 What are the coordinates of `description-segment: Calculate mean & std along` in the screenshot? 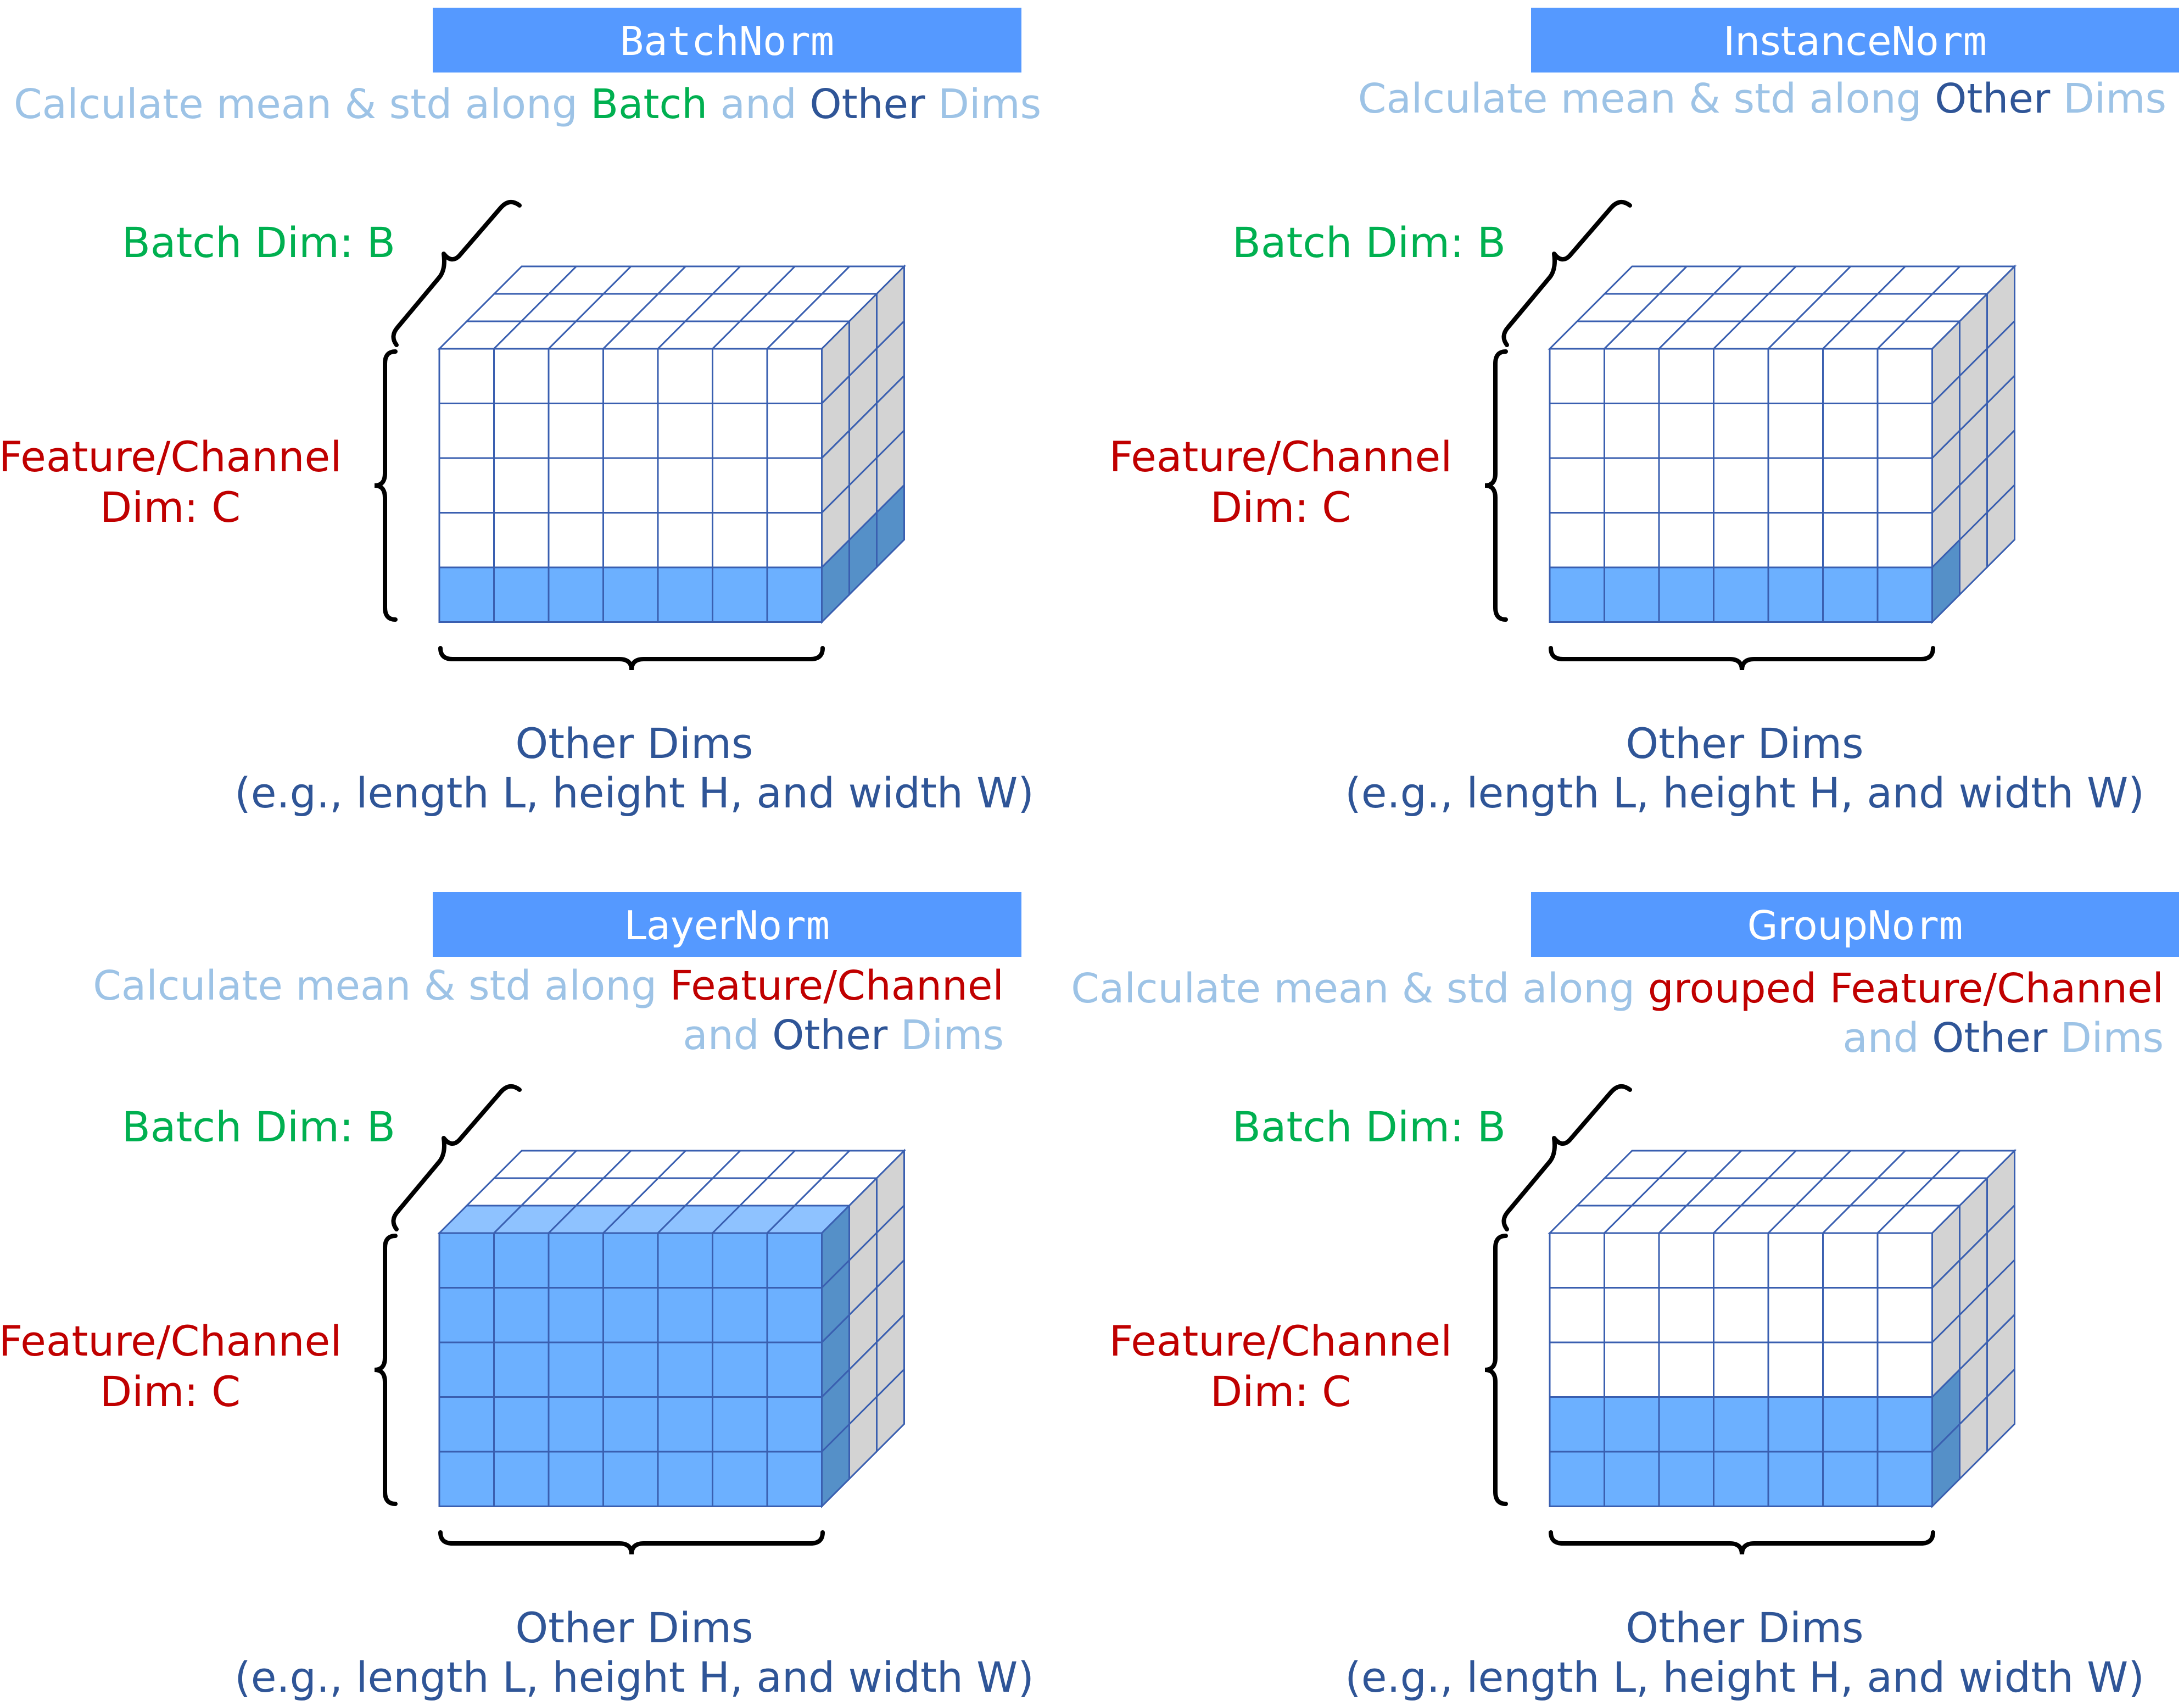 It's located at (1646, 98).